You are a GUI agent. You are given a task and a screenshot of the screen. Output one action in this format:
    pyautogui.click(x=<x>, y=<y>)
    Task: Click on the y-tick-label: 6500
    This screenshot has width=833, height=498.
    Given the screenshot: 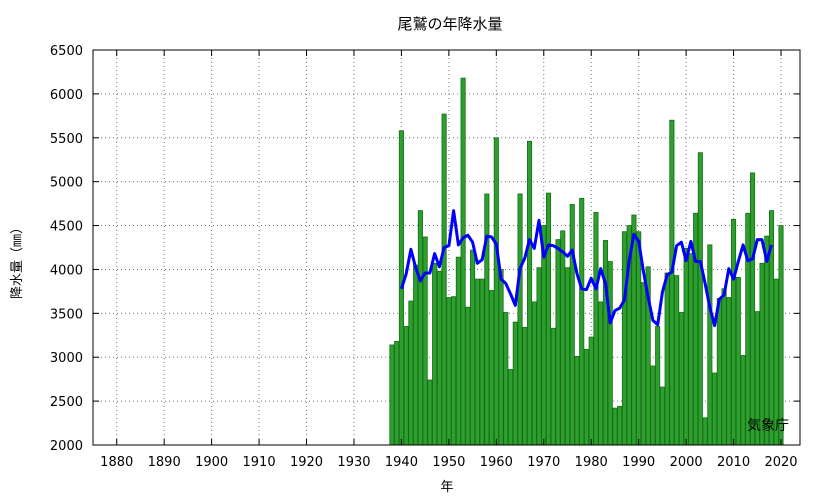 What is the action you would take?
    pyautogui.click(x=66, y=51)
    